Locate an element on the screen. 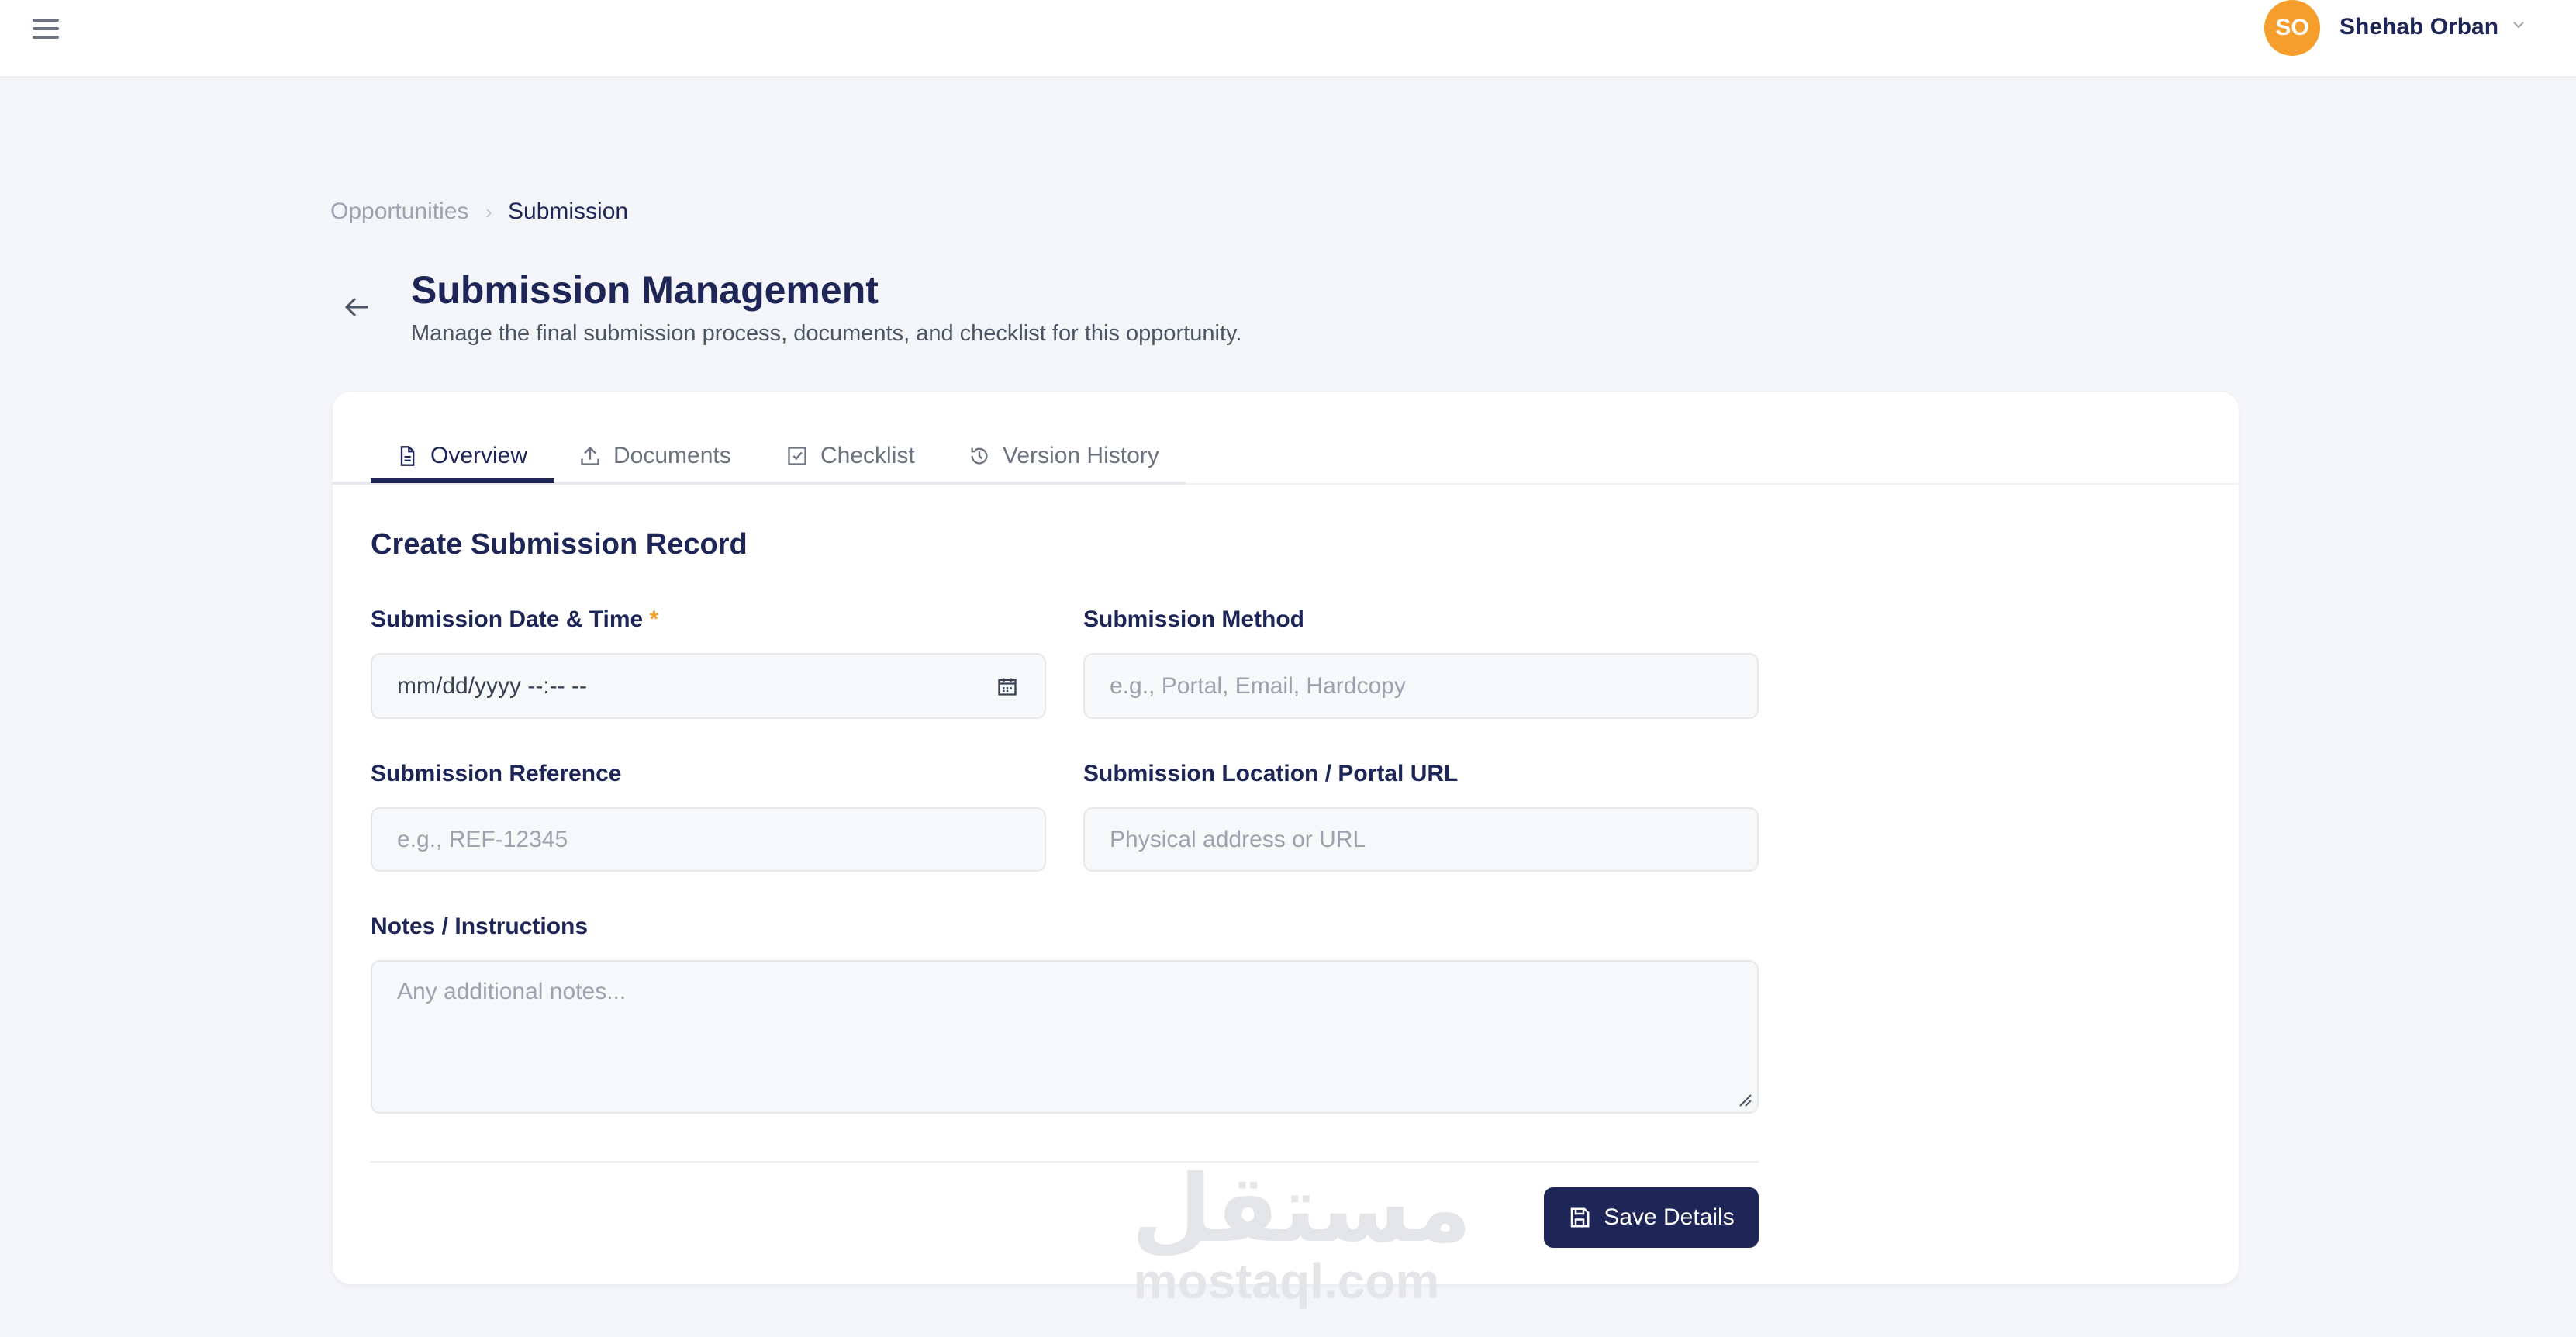 The image size is (2576, 1337). section-title: Create Submission Record is located at coordinates (559, 544).